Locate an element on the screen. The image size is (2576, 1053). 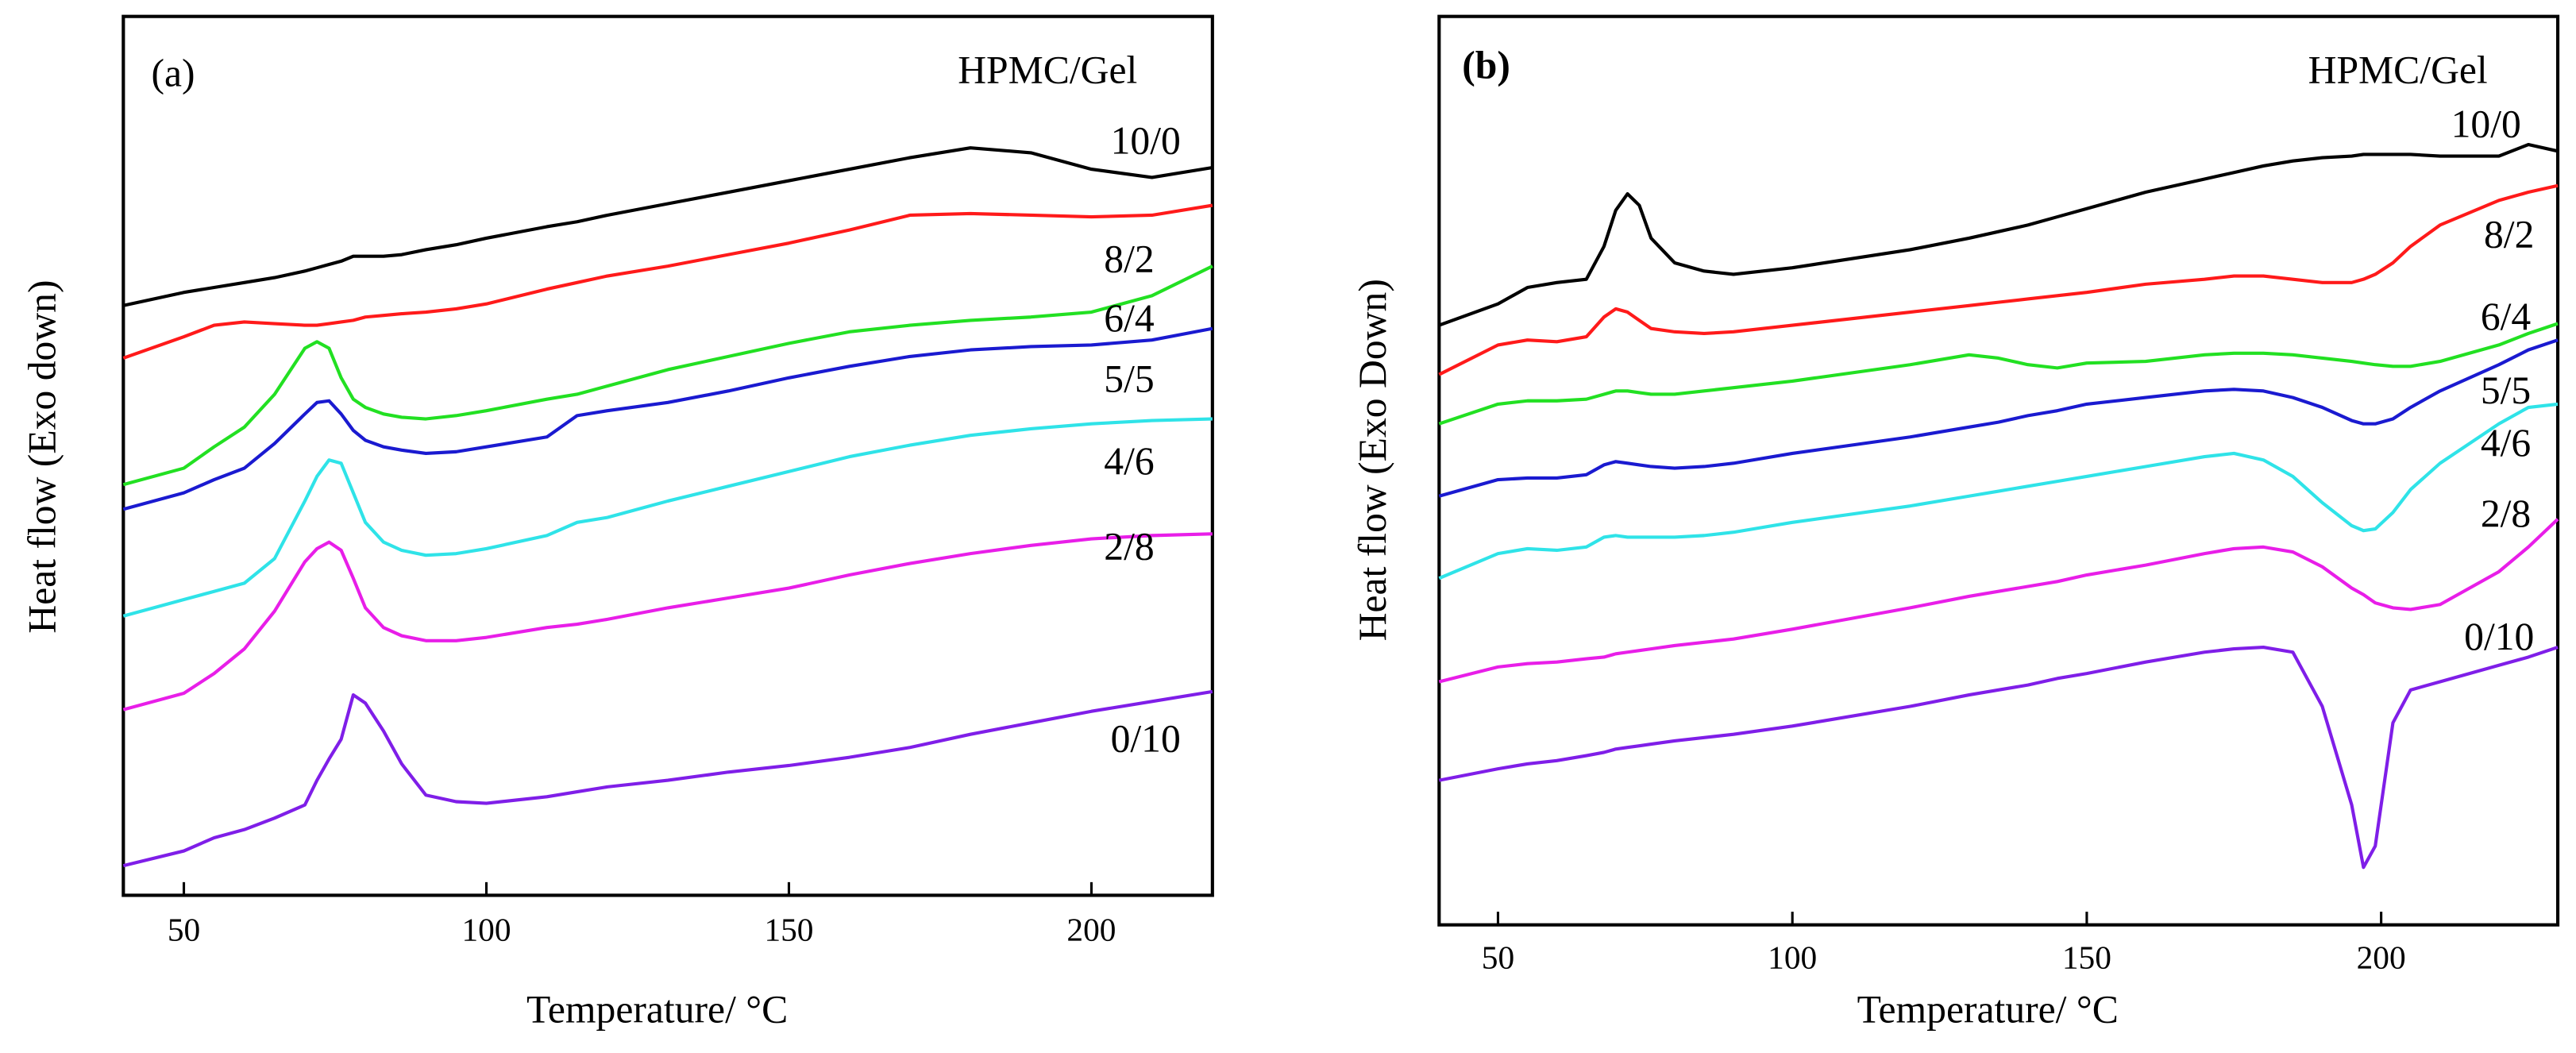
y-axis-label: Heat flow (Exo down) is located at coordinates (42, 457).